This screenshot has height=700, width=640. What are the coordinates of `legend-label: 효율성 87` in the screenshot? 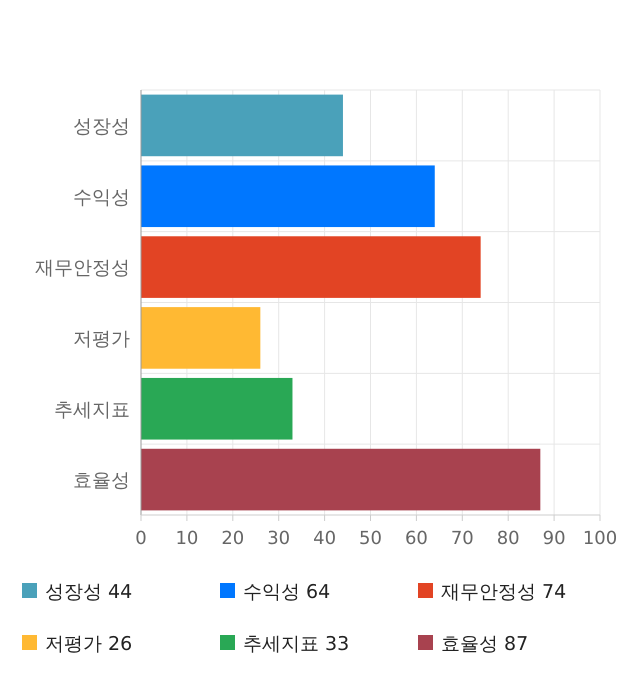 It's located at (484, 644).